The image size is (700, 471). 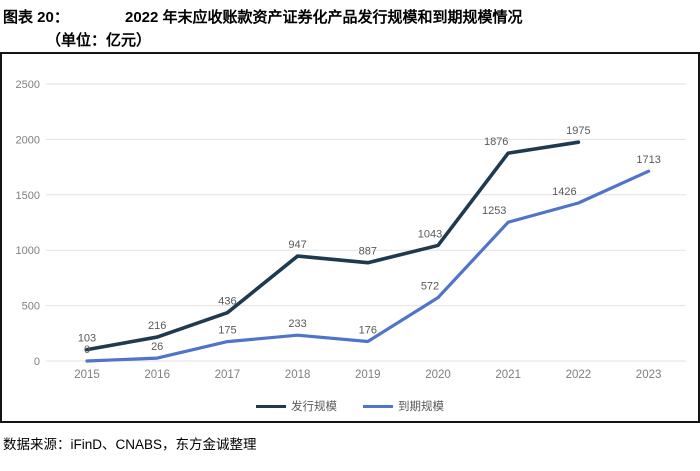 I want to click on data-label: 572, so click(x=430, y=287).